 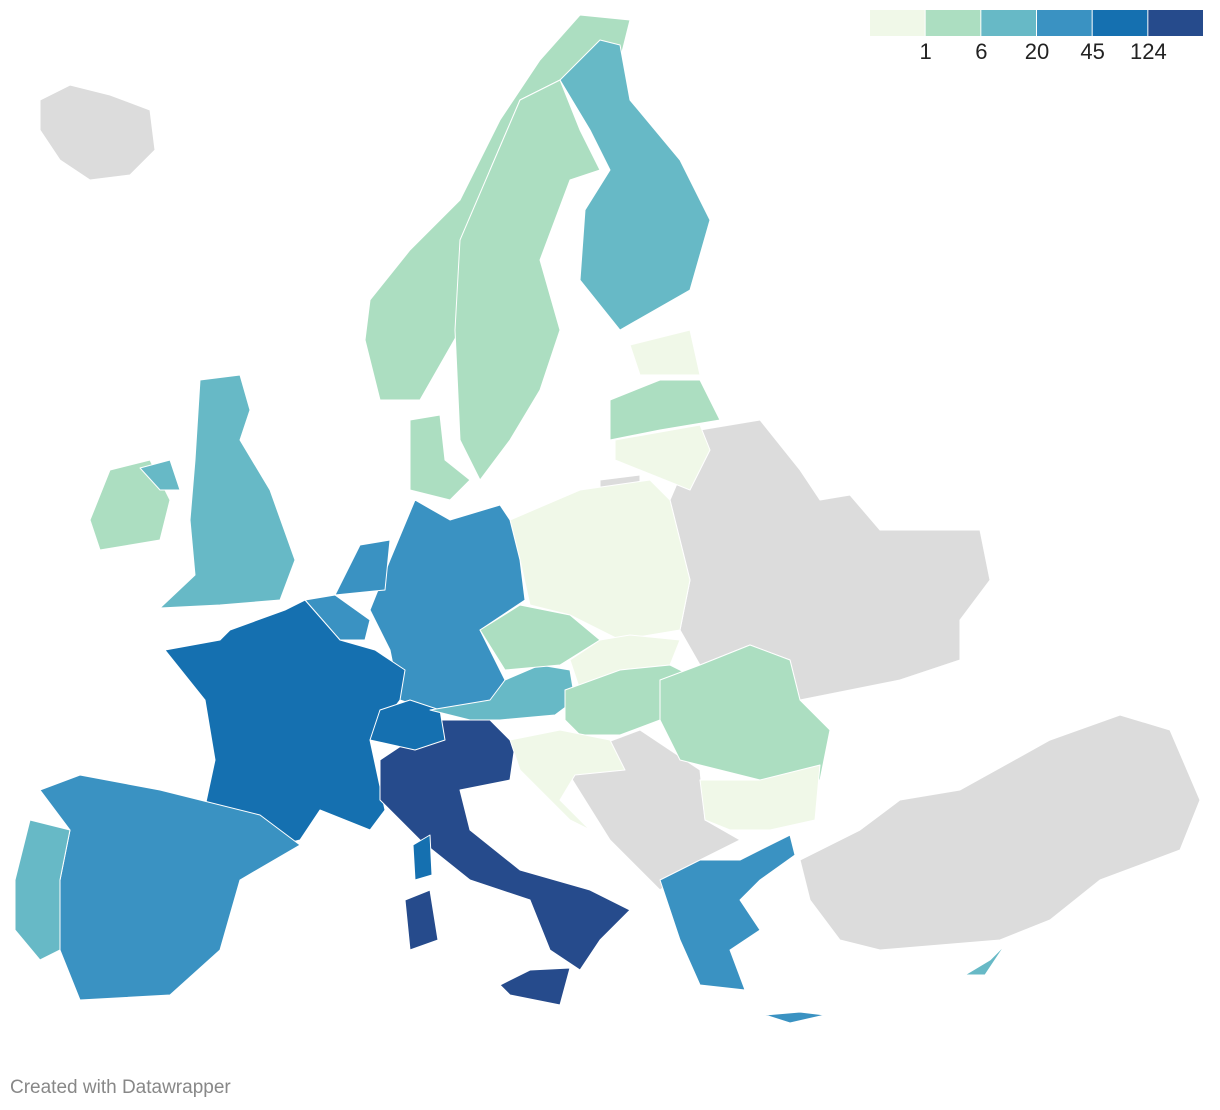 I want to click on legend-label: 1, so click(x=926, y=51).